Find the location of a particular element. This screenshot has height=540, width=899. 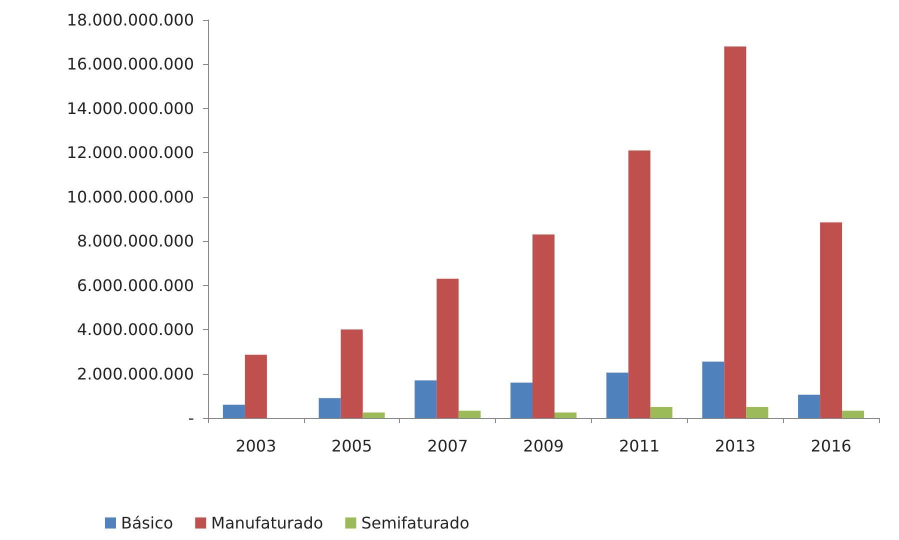

y-tick-label: 4.000.000.000 is located at coordinates (135, 330).